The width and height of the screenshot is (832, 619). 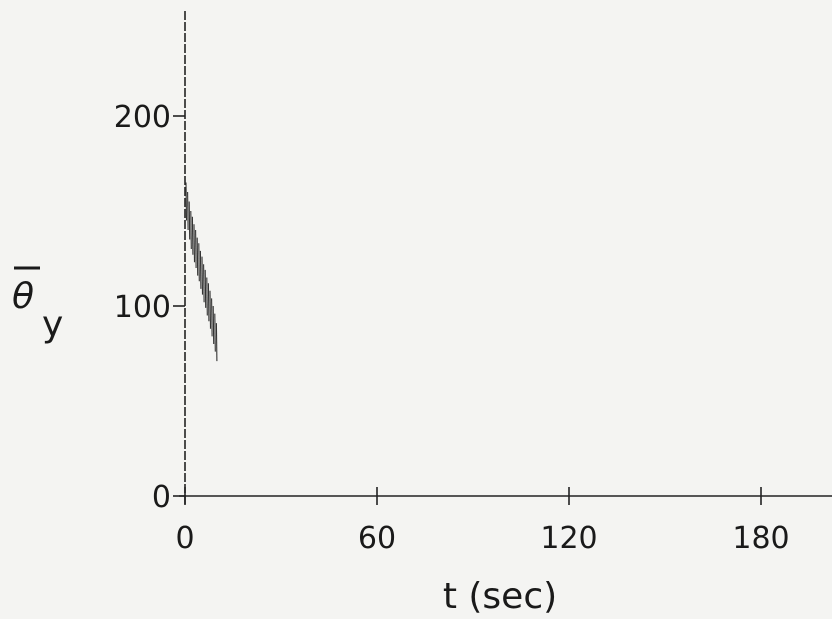 I want to click on y-tick-label: 0, so click(x=161, y=497).